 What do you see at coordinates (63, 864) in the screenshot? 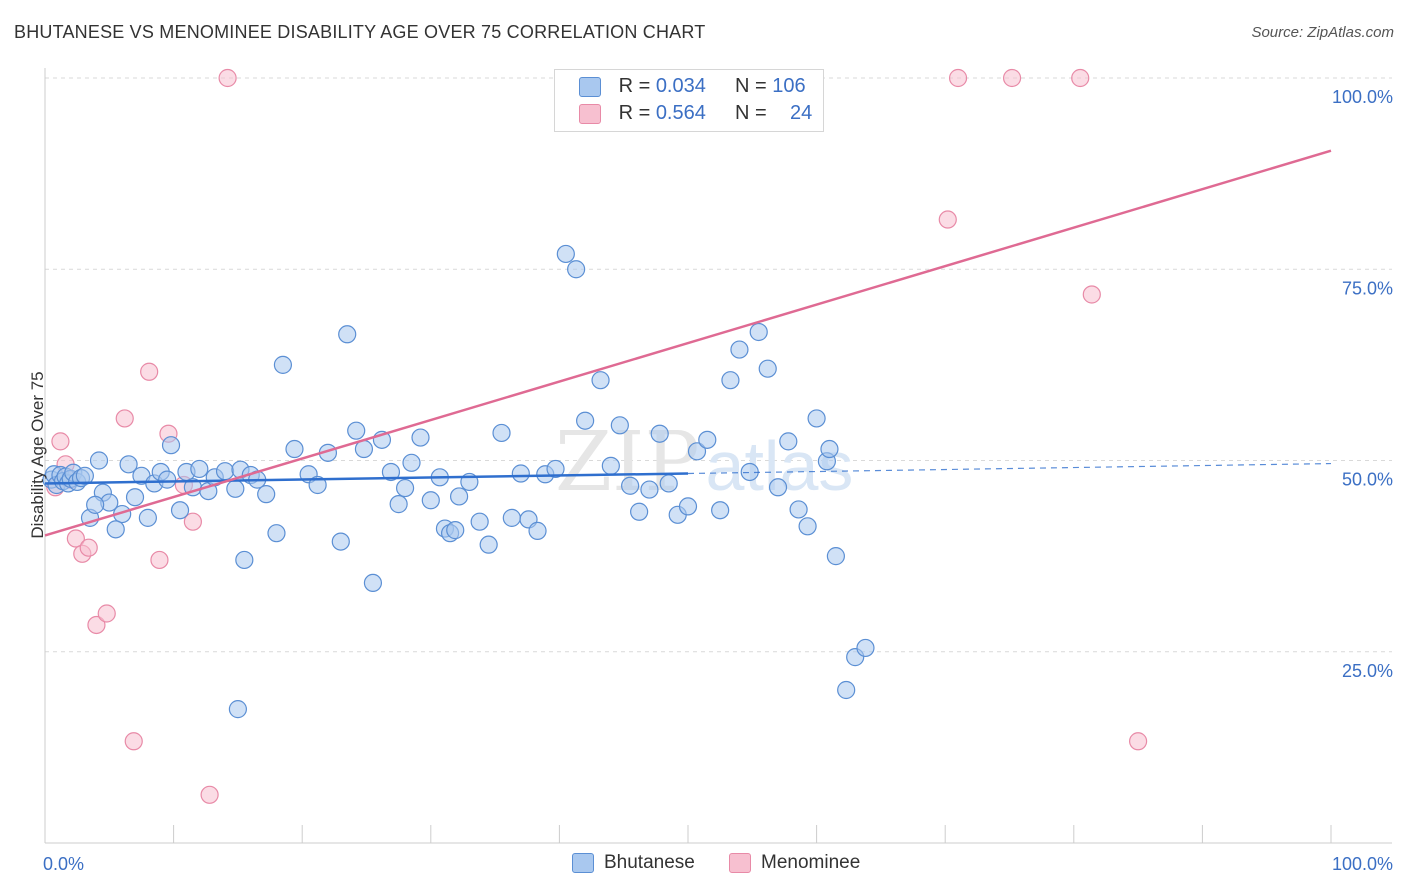
I see `x-tick-label: 0.0%` at bounding box center [63, 864].